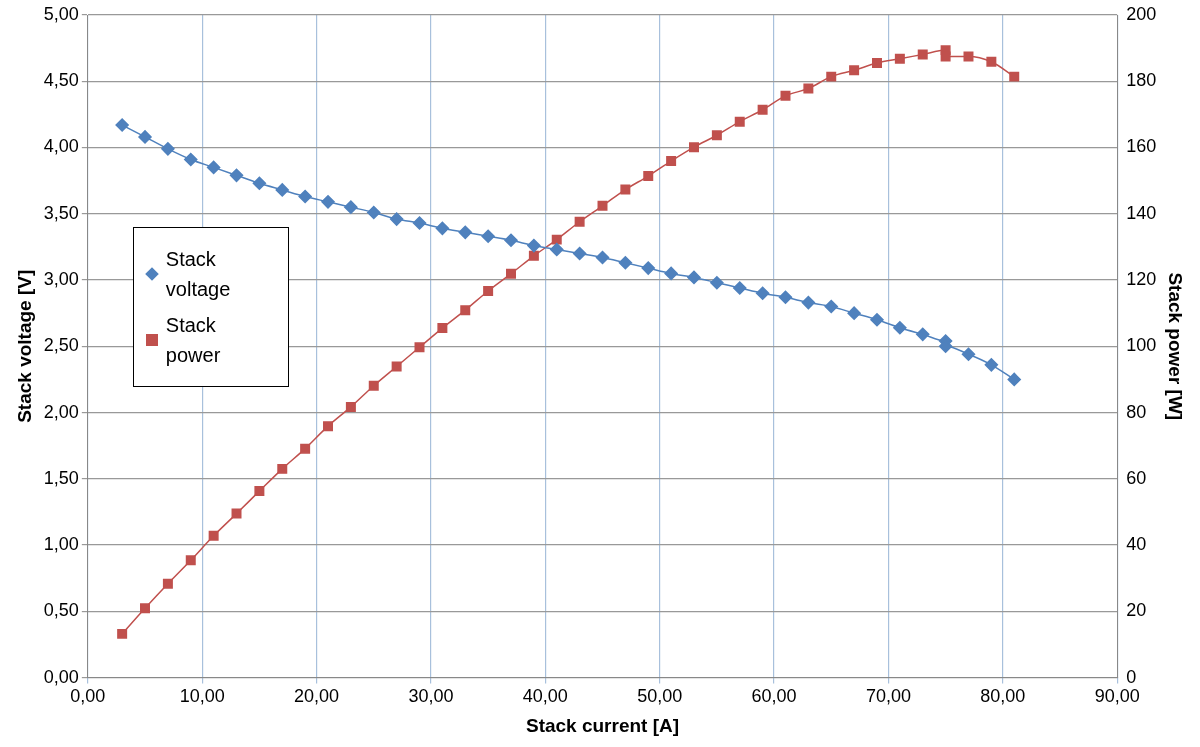  I want to click on y2-tick-label: 100, so click(1141, 345).